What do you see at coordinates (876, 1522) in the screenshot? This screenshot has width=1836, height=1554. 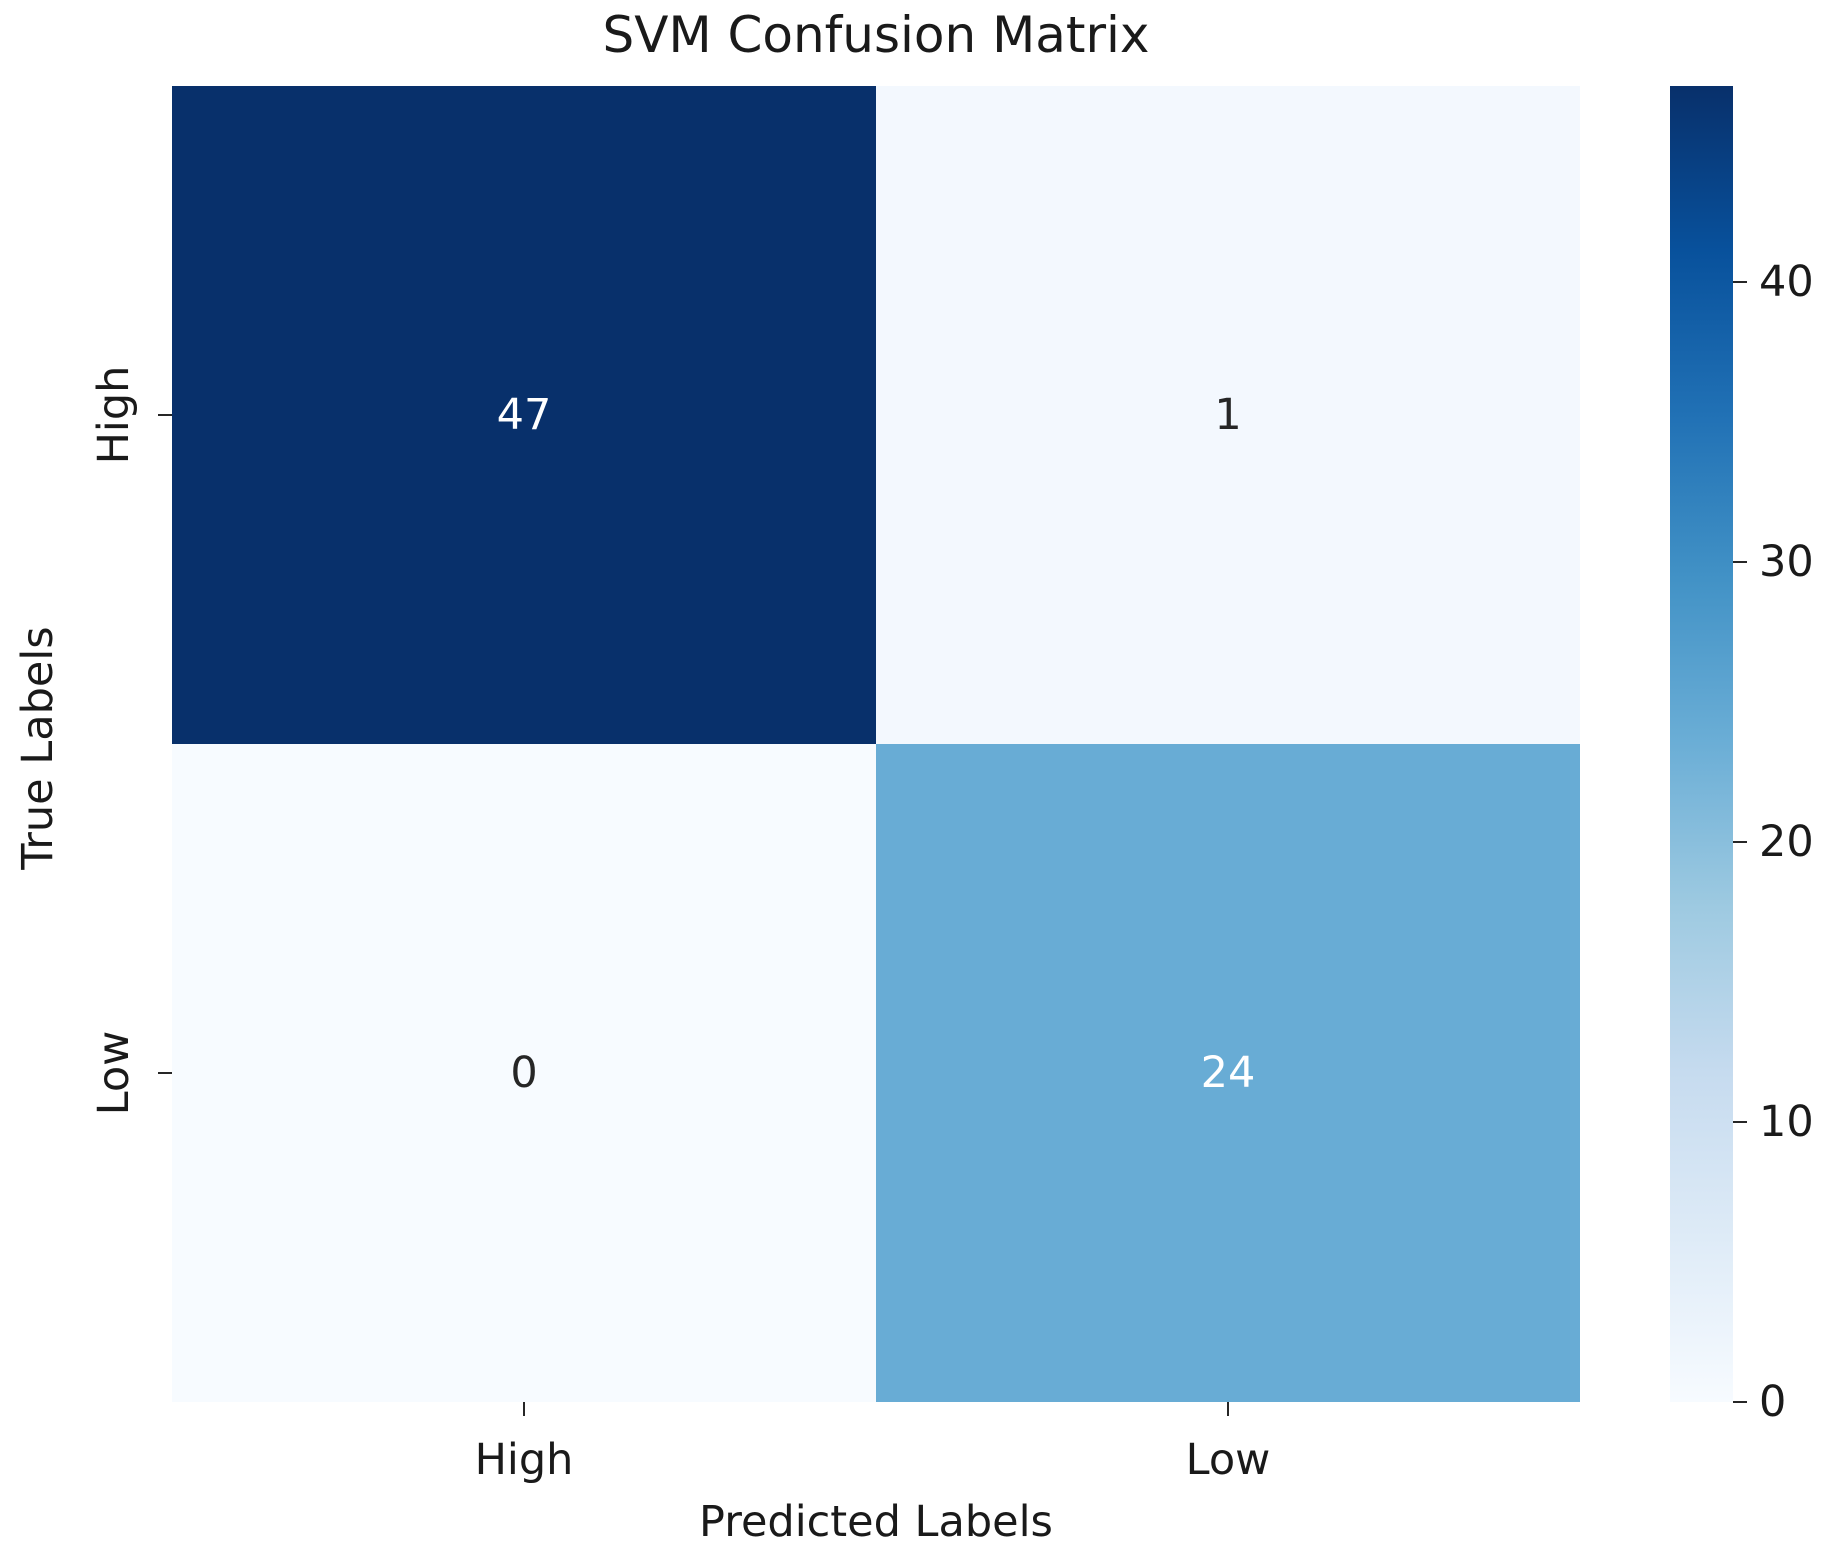 I see `x-axis-label: Predicted Labels` at bounding box center [876, 1522].